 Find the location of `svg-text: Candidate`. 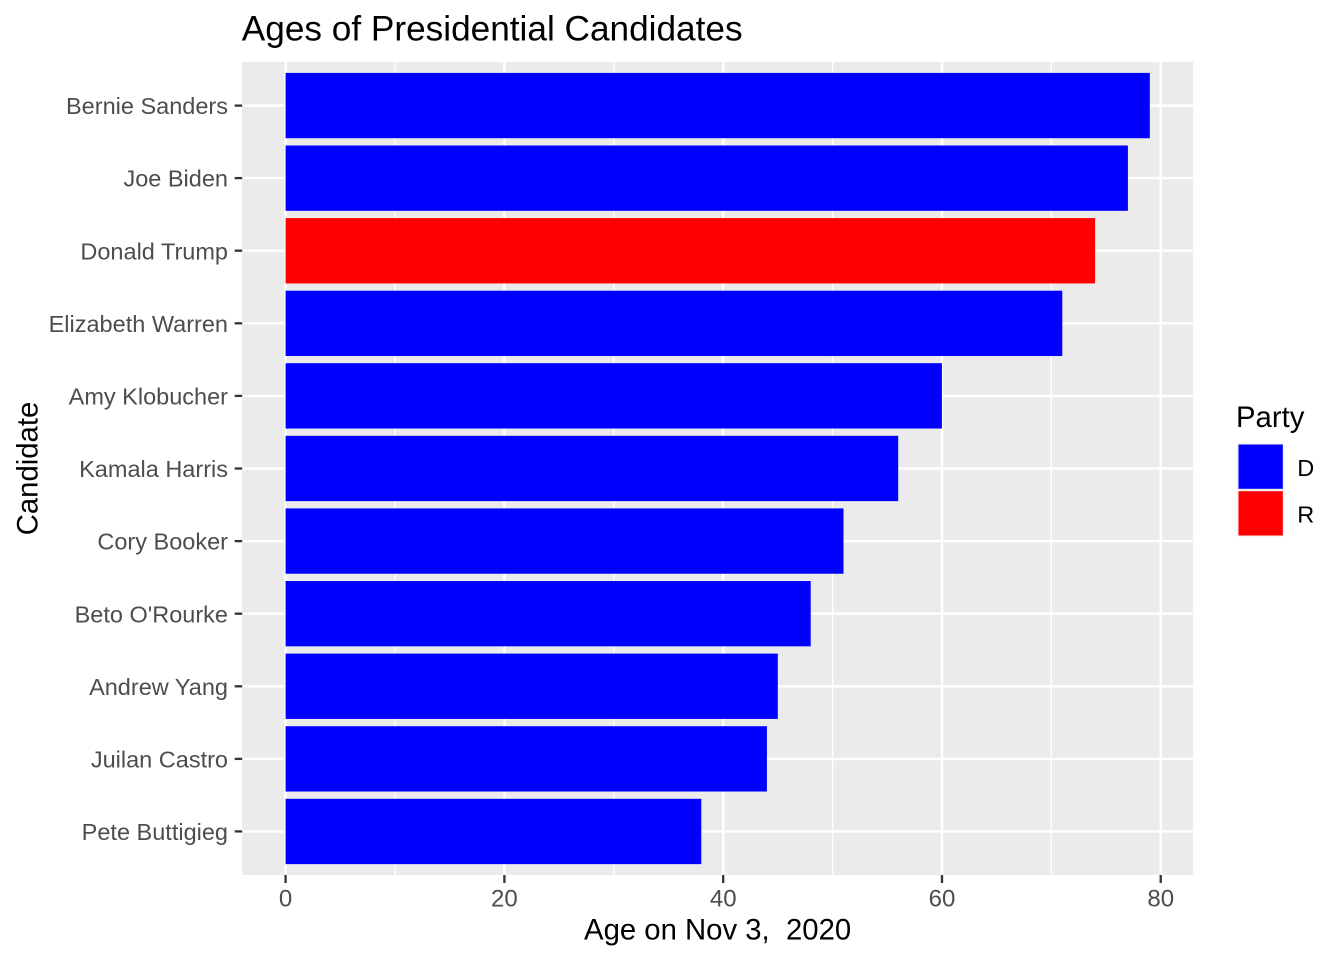

svg-text: Candidate is located at coordinates (28, 469).